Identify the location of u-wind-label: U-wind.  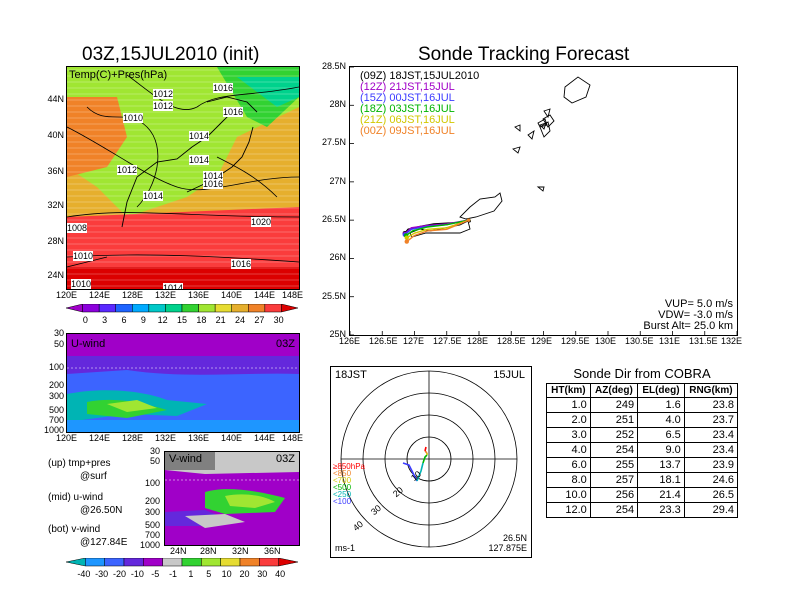
(88, 344).